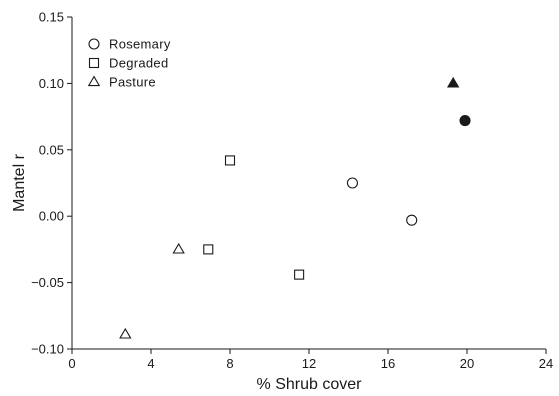  Describe the element at coordinates (51, 83) in the screenshot. I see `y-tick-label: 0.10` at that location.